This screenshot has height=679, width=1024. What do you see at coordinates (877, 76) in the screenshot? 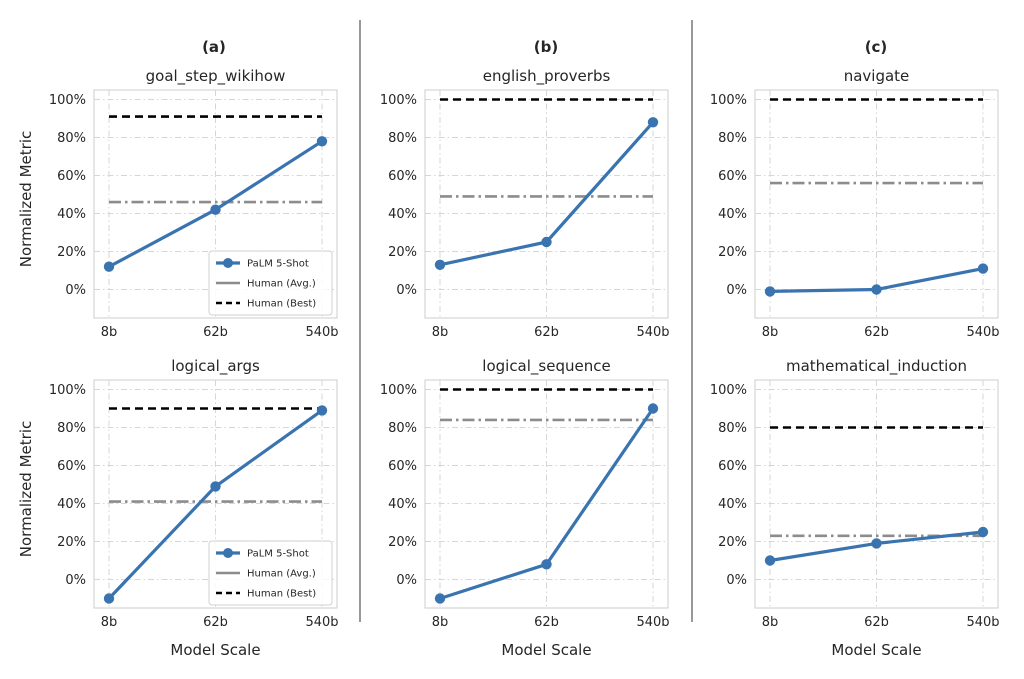
I see `panel-title: navigate` at bounding box center [877, 76].